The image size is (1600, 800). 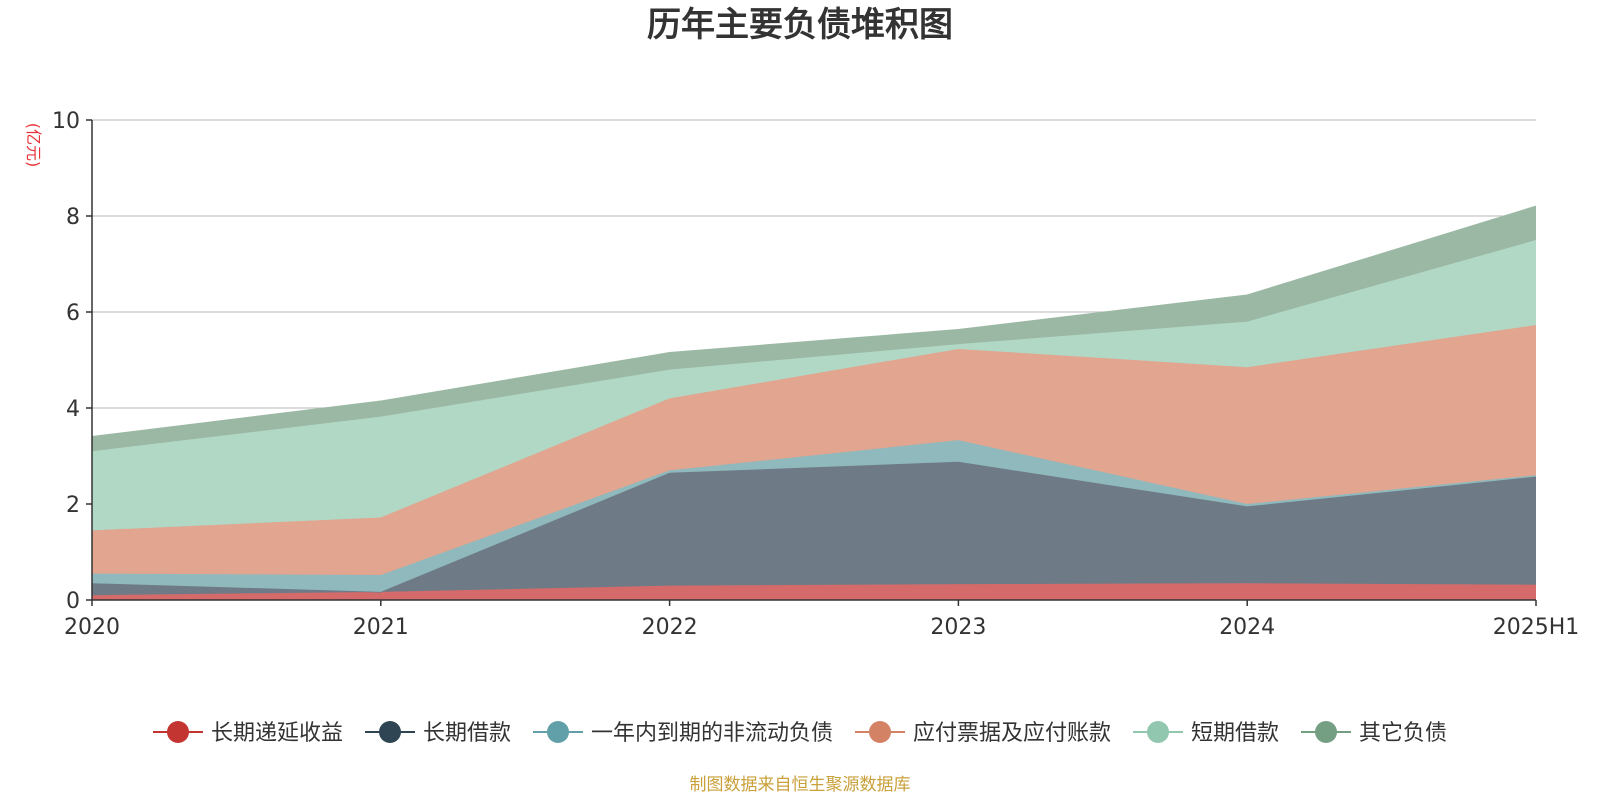 I want to click on legend-item-1: 长期借款, so click(x=437, y=733).